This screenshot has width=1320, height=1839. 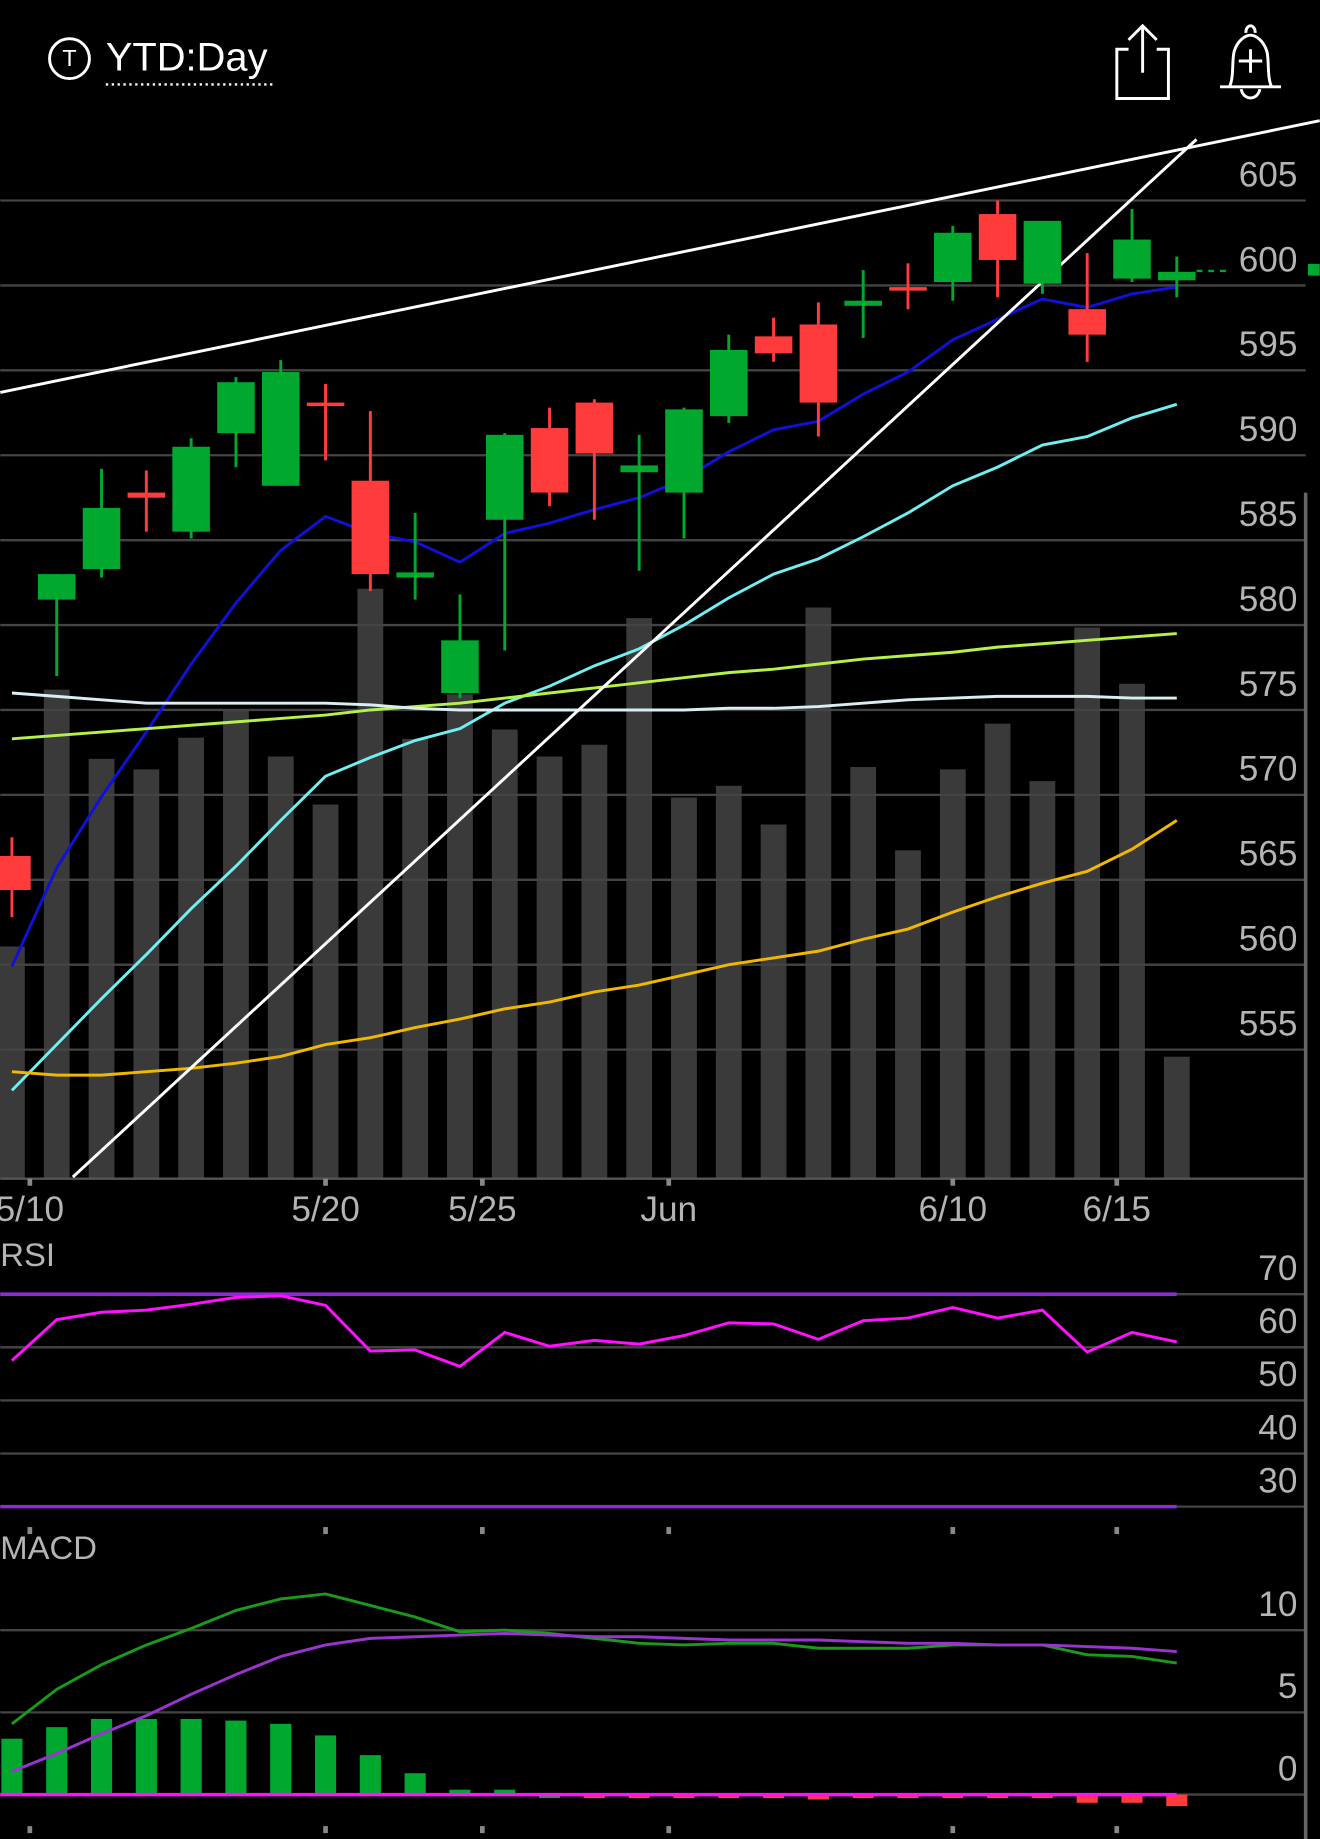 What do you see at coordinates (1277, 1268) in the screenshot?
I see `y-tick-label: 70` at bounding box center [1277, 1268].